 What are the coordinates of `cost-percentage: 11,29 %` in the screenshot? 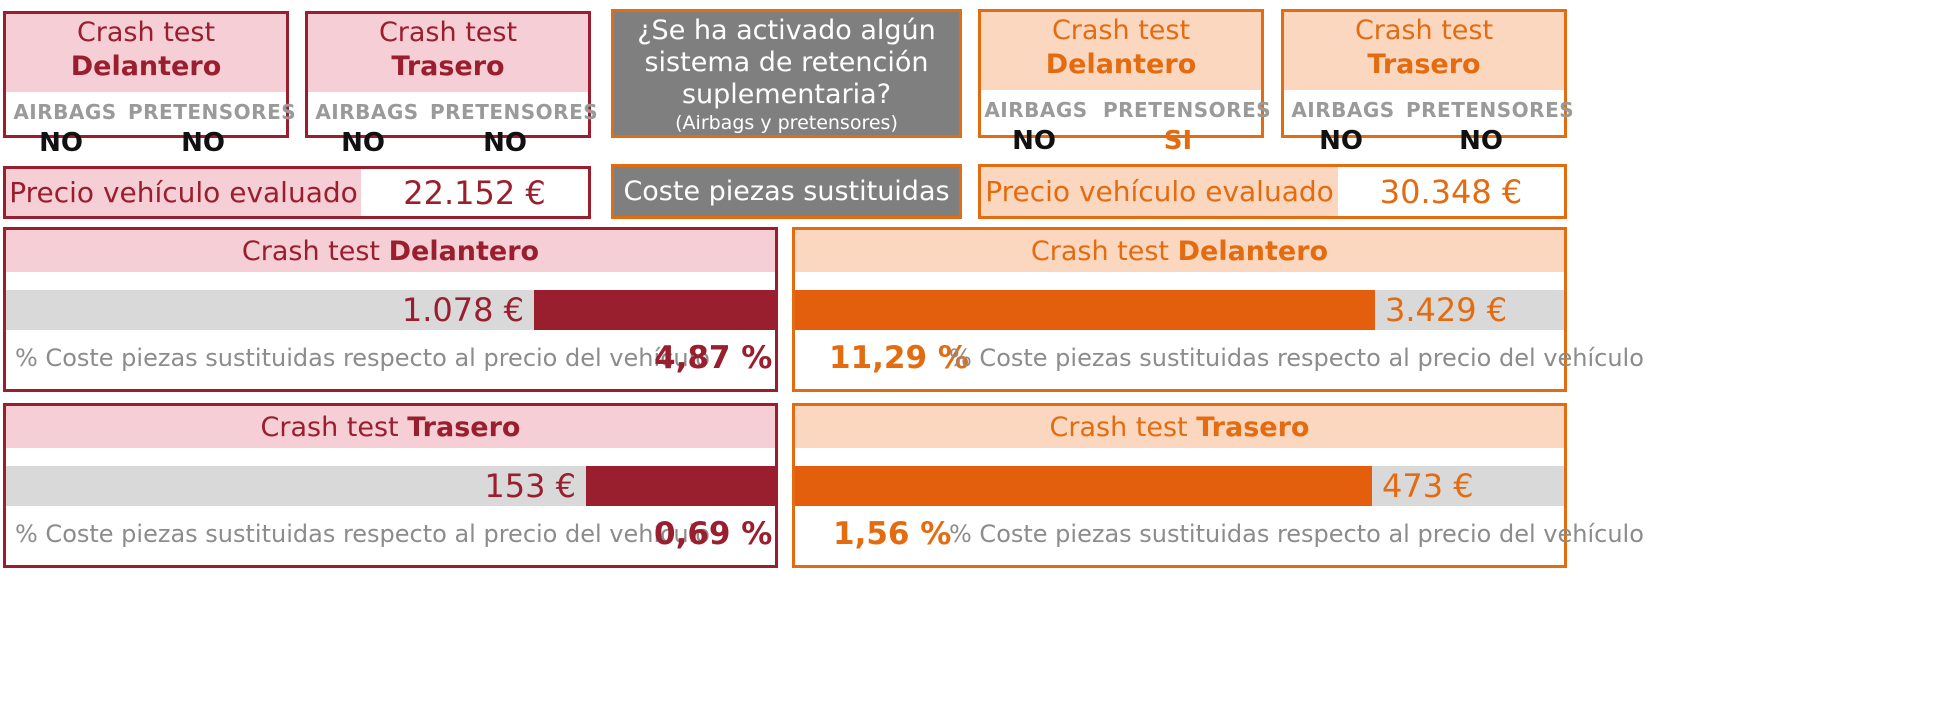 It's located at (899, 358).